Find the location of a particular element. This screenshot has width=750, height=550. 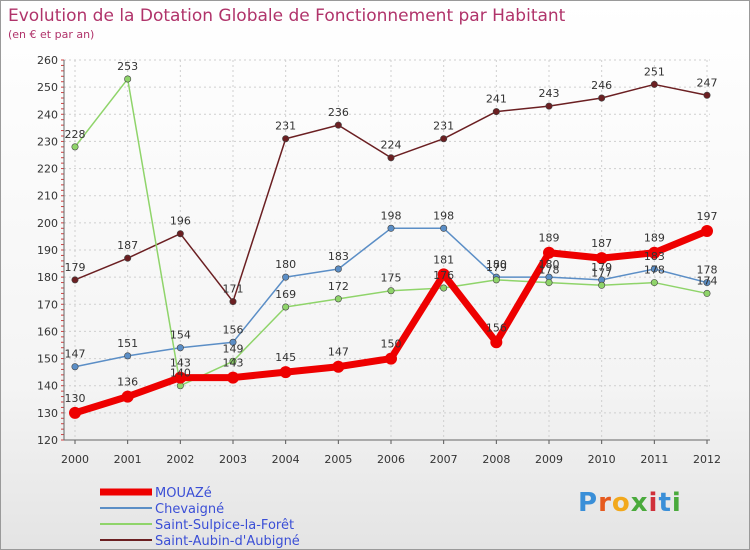

data-label: 140 is located at coordinates (180, 373).